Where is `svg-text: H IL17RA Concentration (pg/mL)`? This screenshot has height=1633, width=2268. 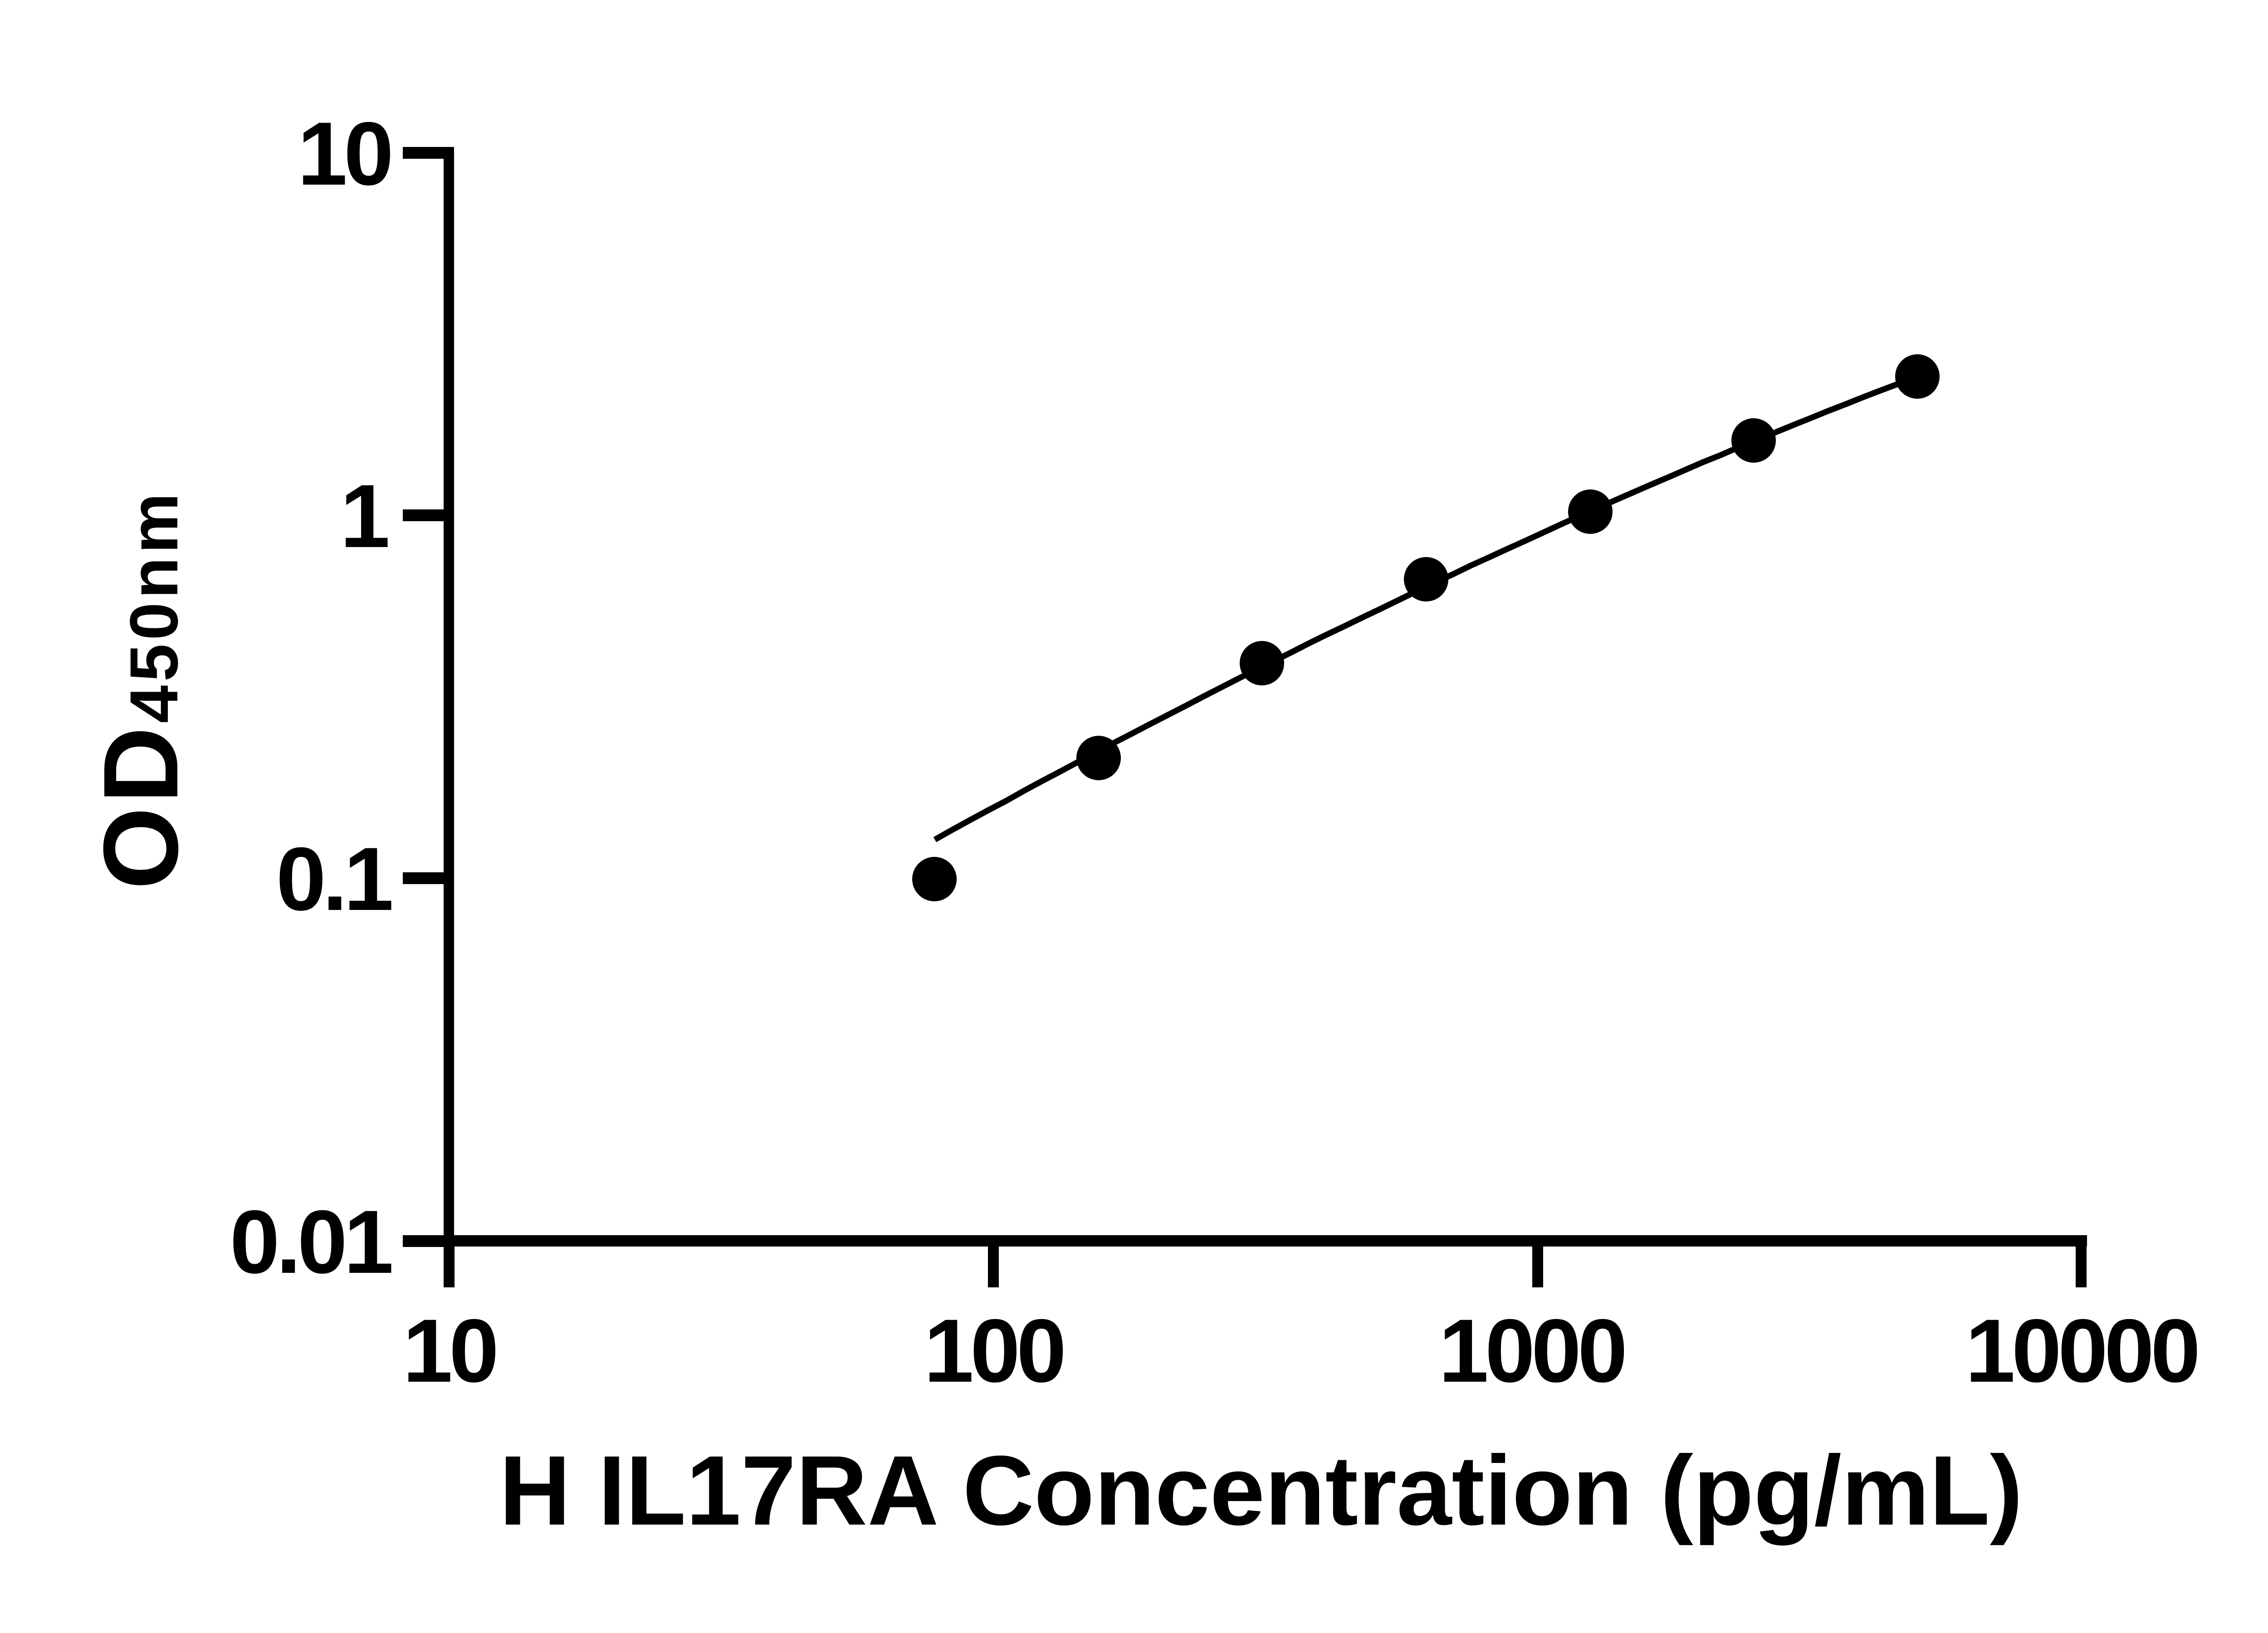 svg-text: H IL17RA Concentration (pg/mL) is located at coordinates (1261, 1491).